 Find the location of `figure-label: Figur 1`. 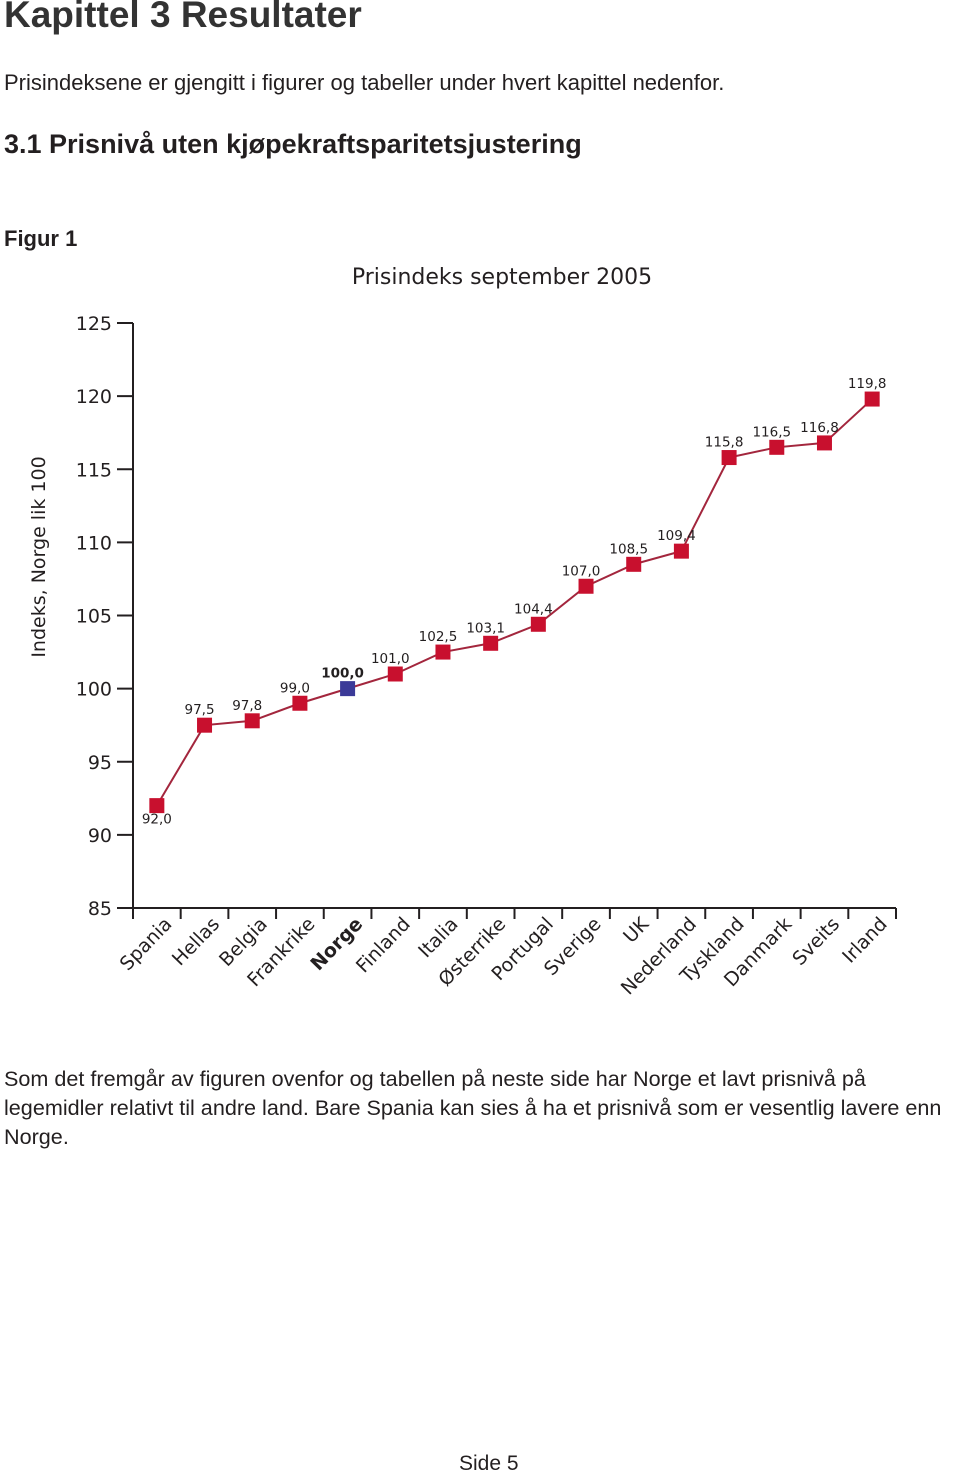

figure-label: Figur 1 is located at coordinates (41, 238).